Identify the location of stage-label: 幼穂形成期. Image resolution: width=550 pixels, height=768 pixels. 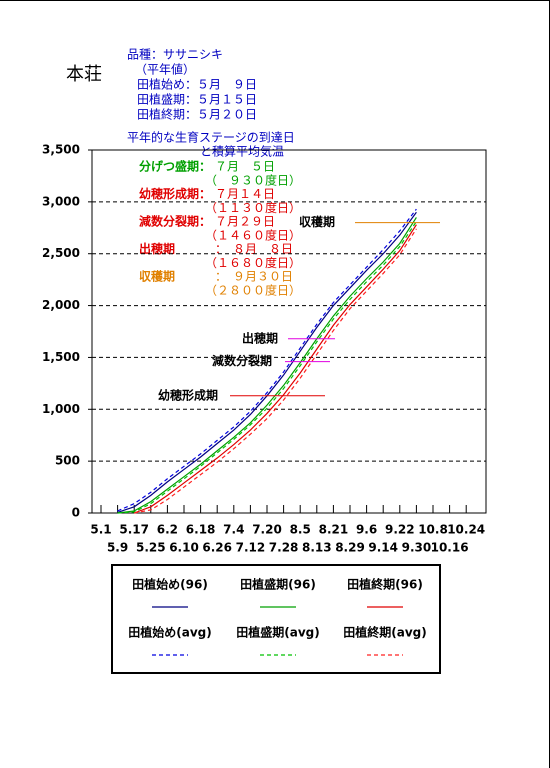
(188, 394).